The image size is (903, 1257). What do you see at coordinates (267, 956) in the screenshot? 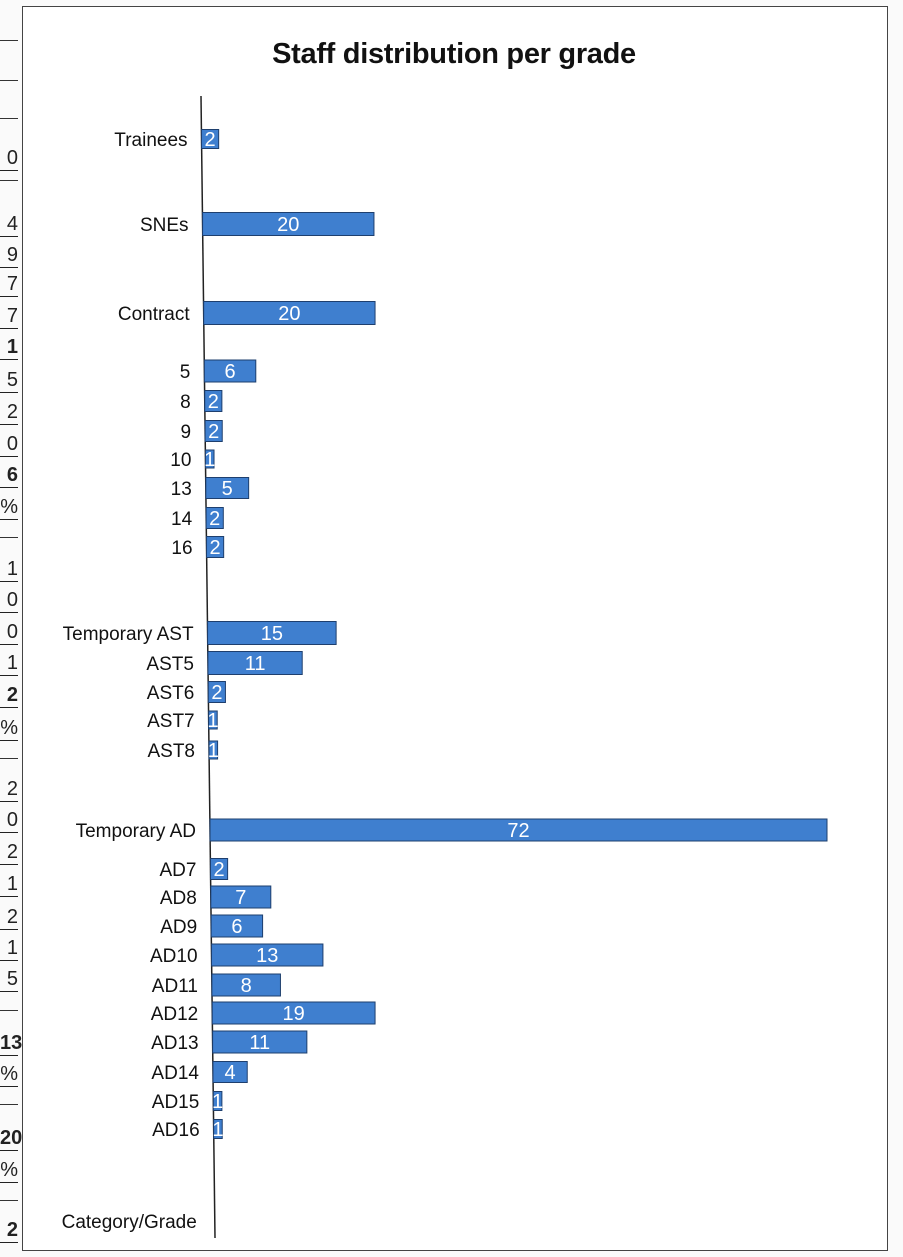
I see `bar-value-label: 13` at bounding box center [267, 956].